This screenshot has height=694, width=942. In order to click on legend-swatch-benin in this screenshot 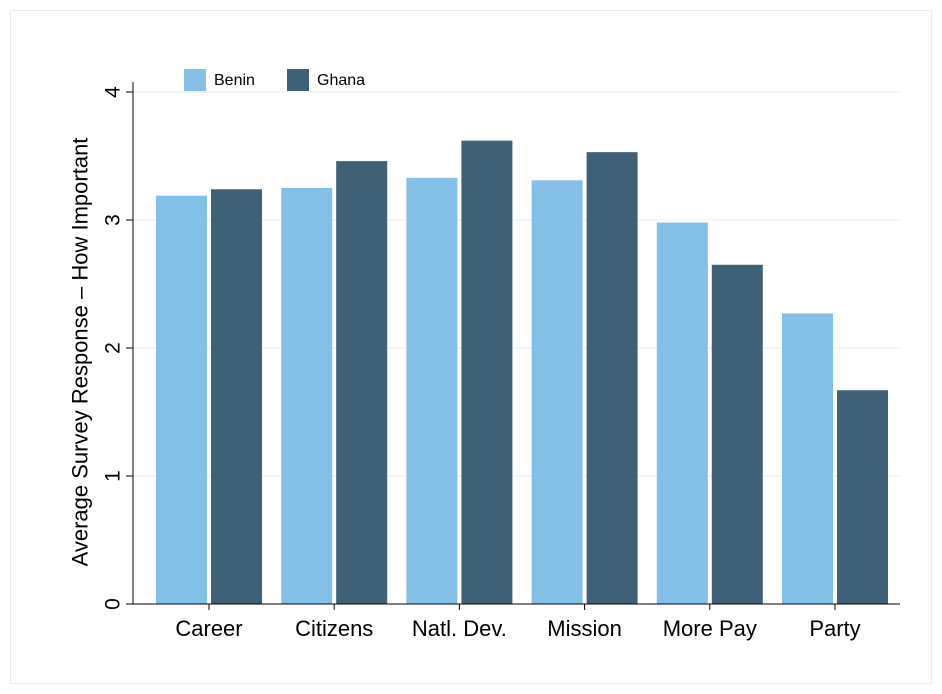, I will do `click(195, 80)`.